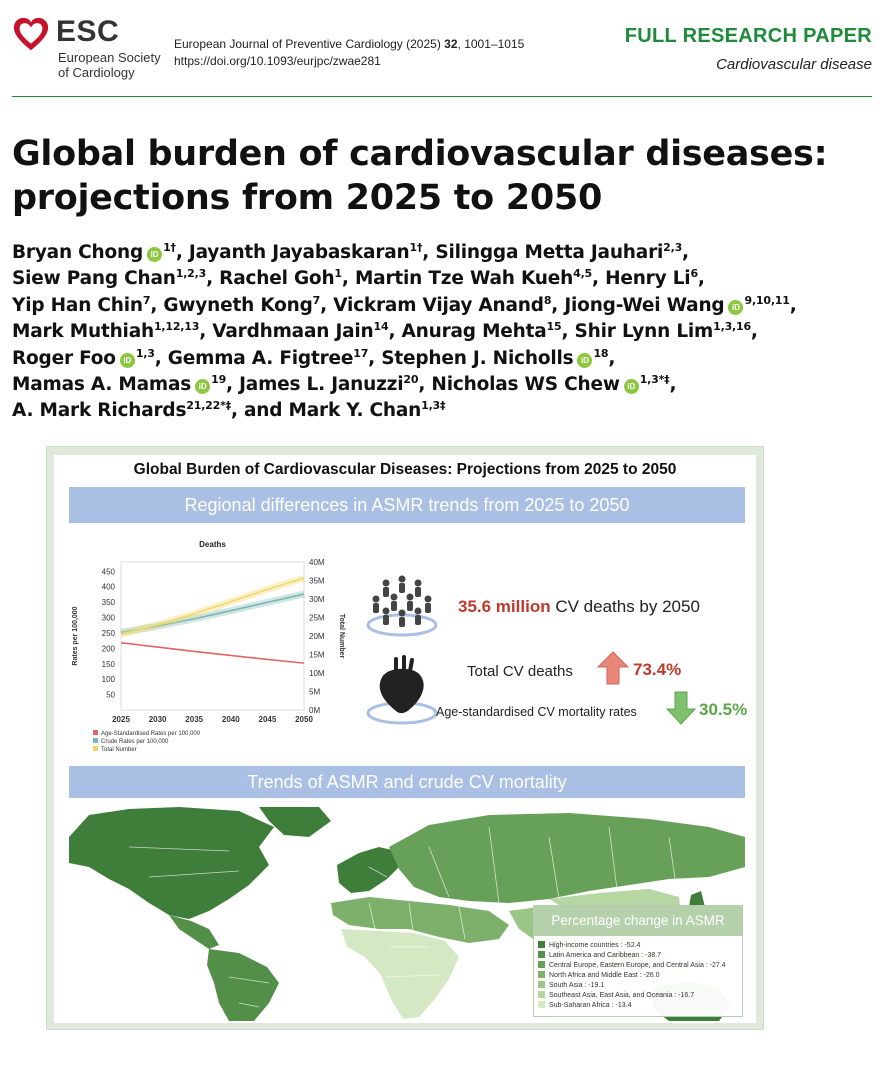  What do you see at coordinates (102, 385) in the screenshot?
I see `author-name: Mamas A. Mamas` at bounding box center [102, 385].